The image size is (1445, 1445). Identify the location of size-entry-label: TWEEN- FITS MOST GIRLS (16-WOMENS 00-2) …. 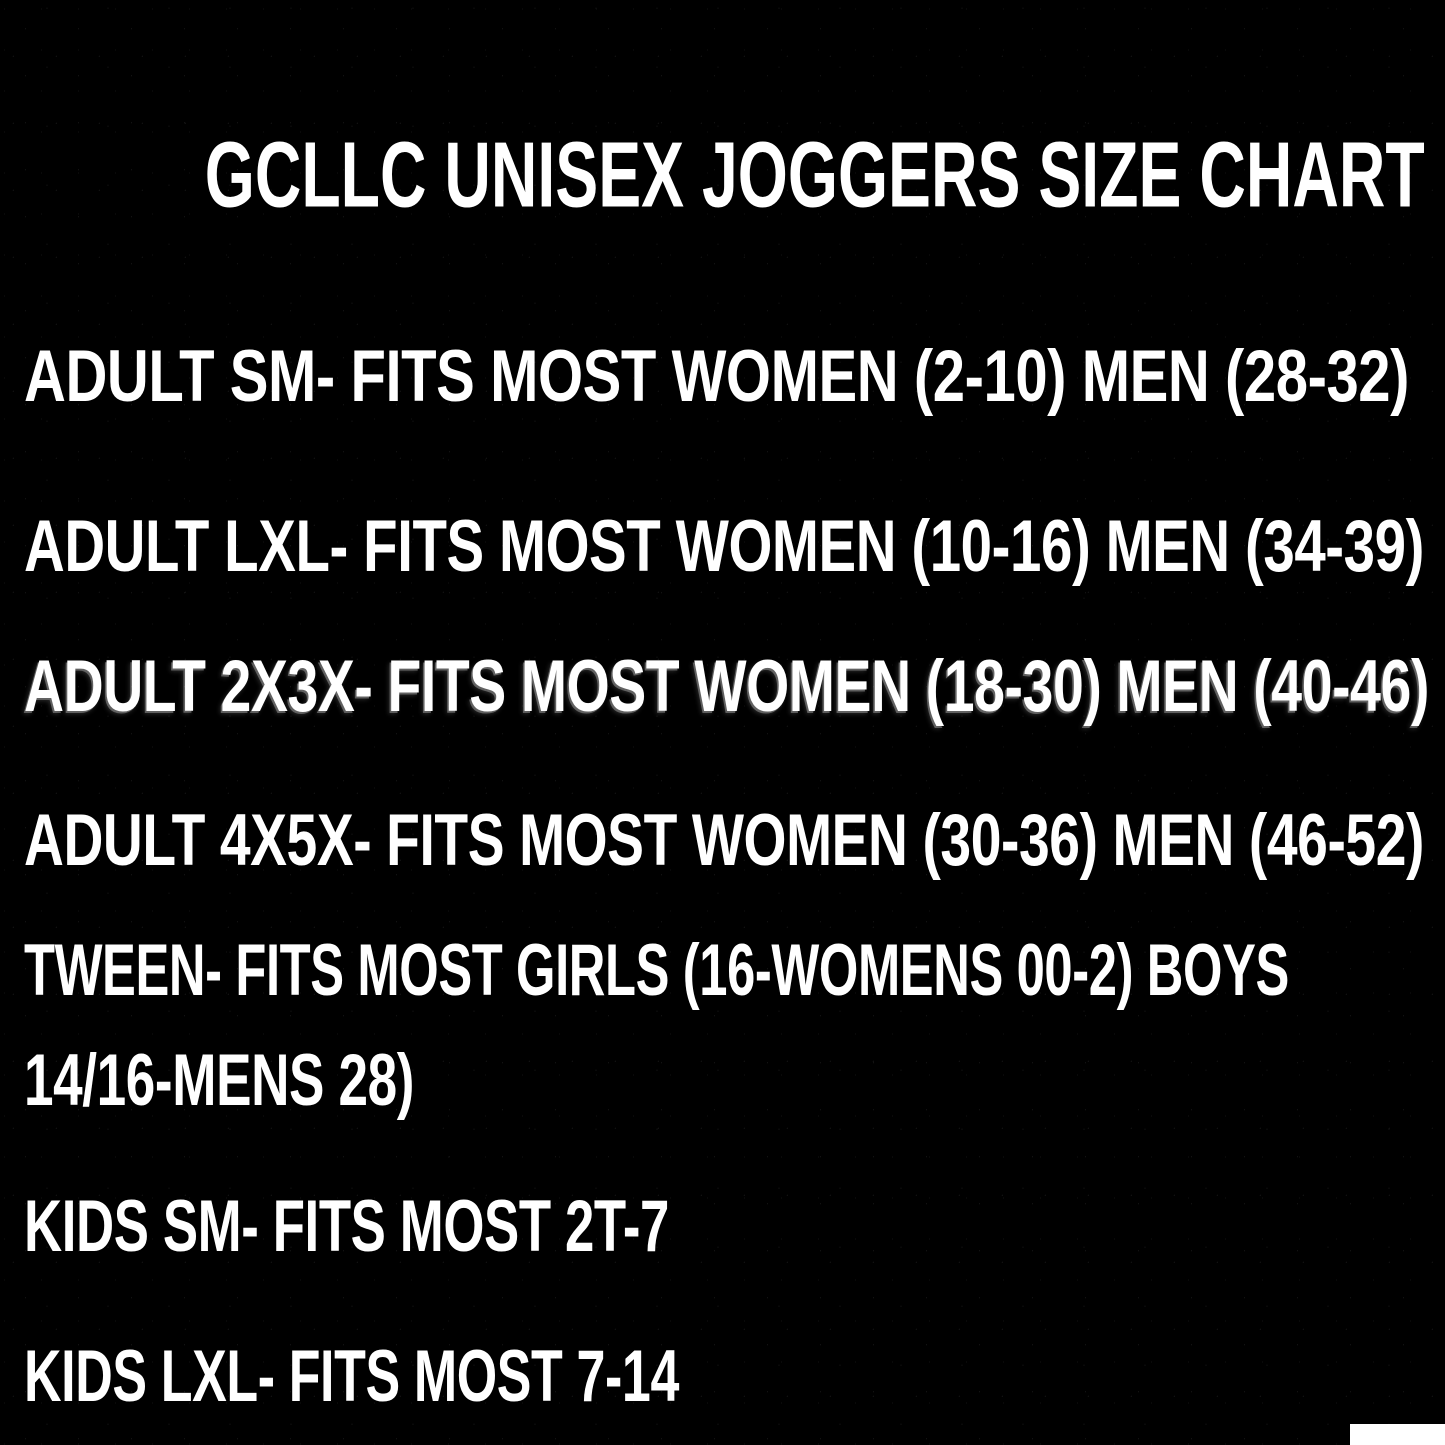
(656, 970).